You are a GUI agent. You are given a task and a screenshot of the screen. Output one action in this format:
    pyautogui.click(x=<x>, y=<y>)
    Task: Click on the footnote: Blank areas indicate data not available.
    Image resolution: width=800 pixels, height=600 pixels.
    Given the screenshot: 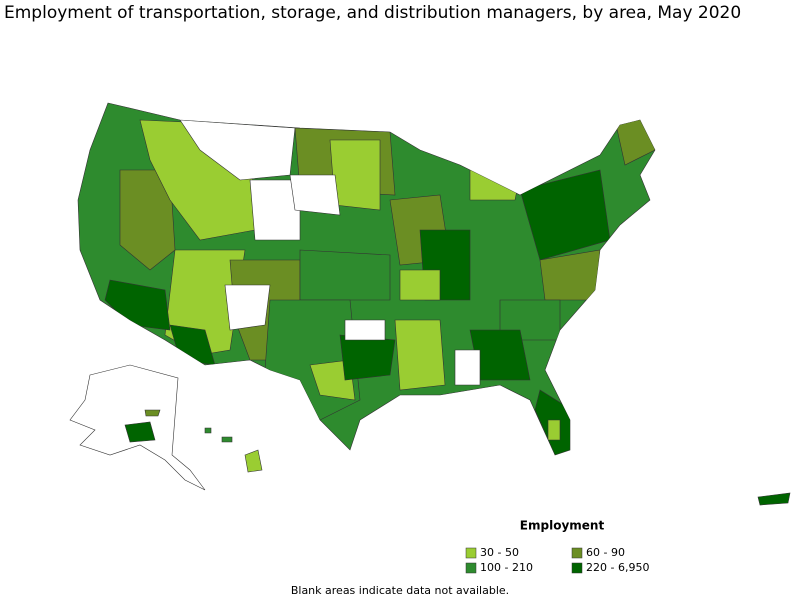 What is the action you would take?
    pyautogui.click(x=400, y=590)
    